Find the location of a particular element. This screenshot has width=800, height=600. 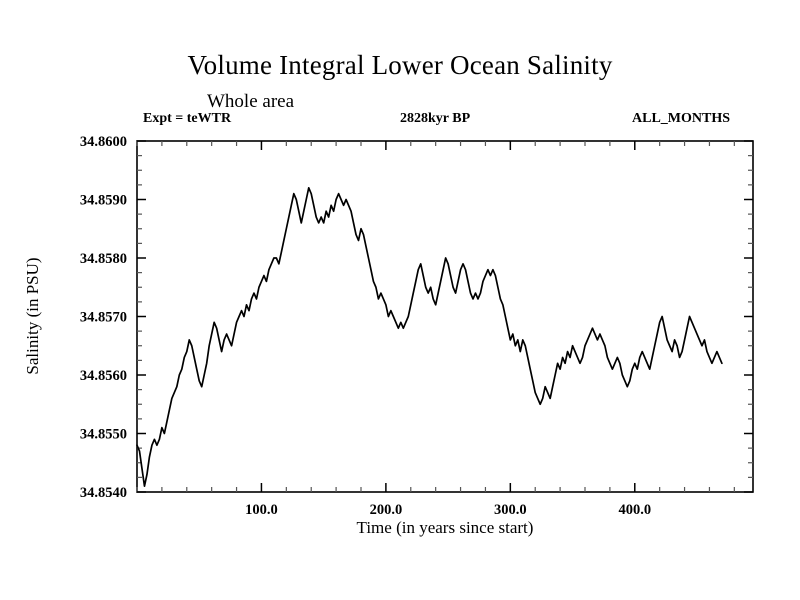

svg-text: 100.0 is located at coordinates (261, 510).